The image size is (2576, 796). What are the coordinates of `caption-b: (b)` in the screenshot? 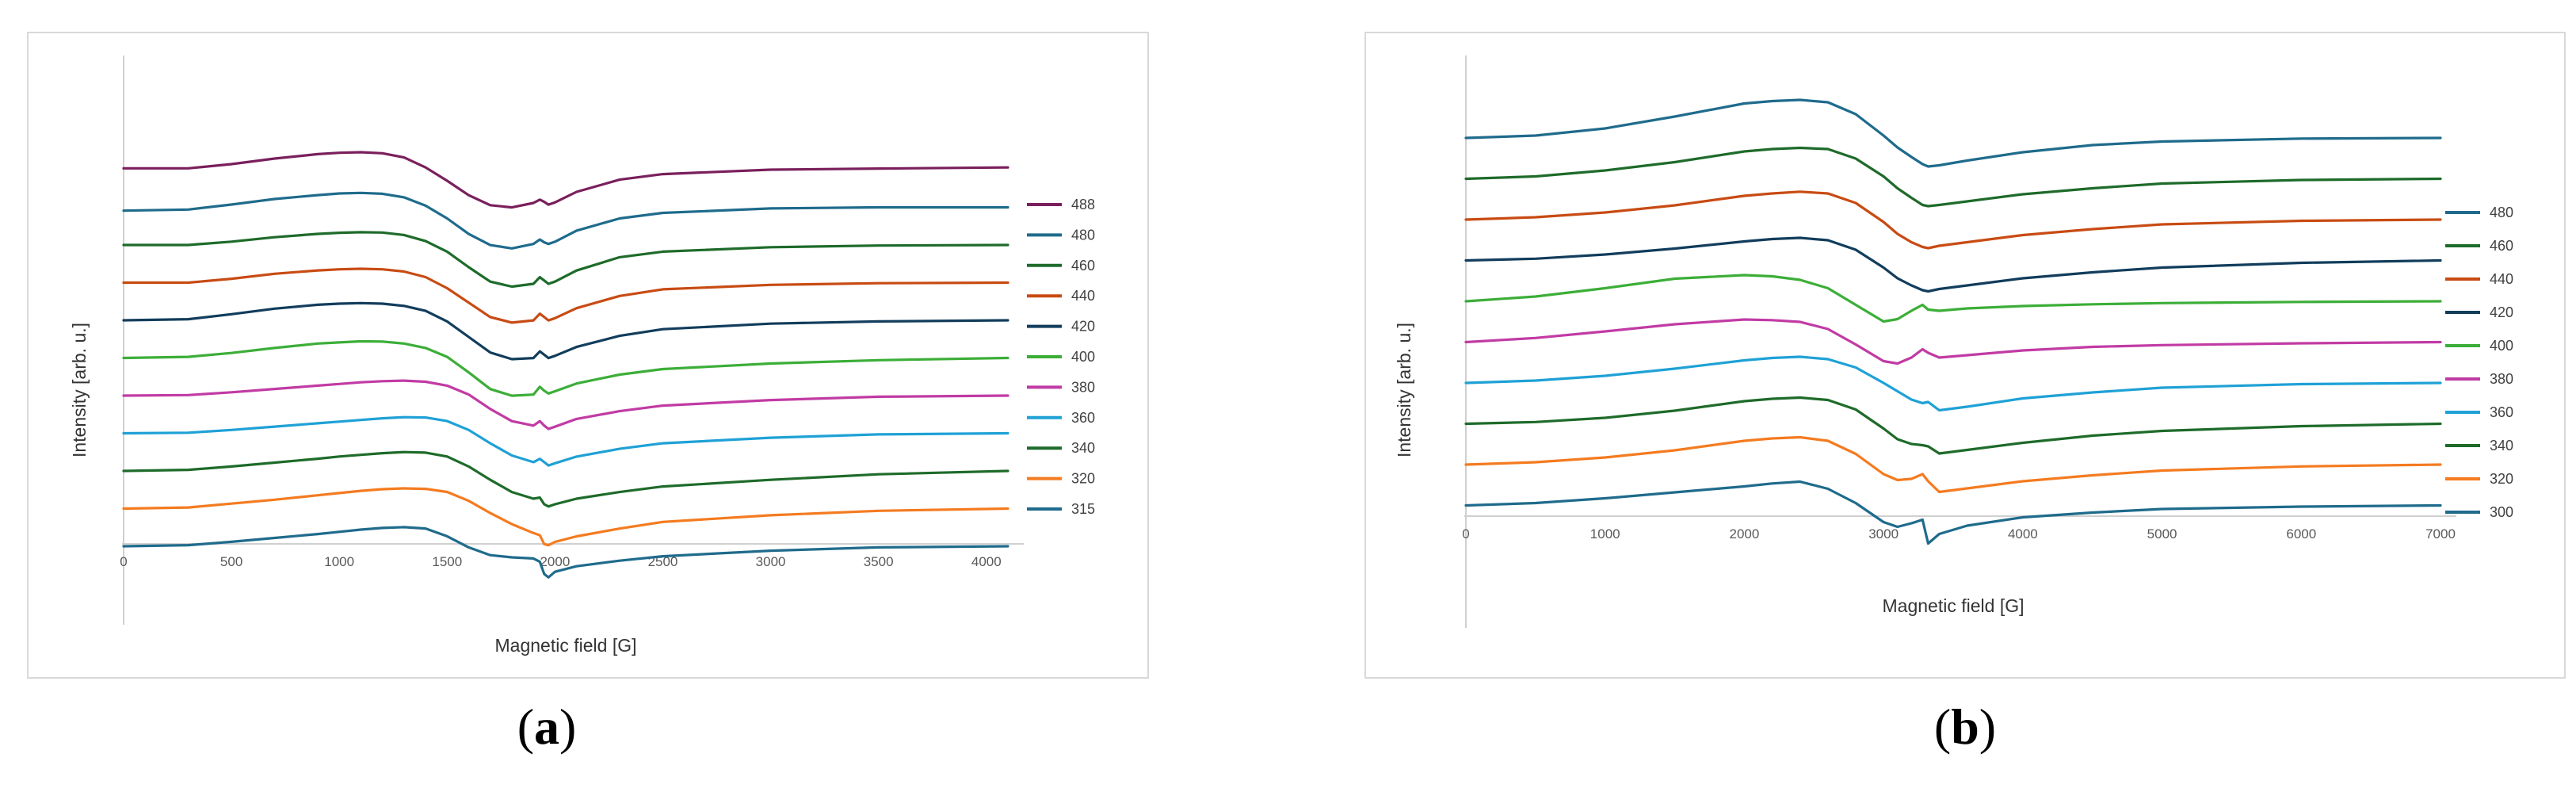 It's located at (1965, 727).